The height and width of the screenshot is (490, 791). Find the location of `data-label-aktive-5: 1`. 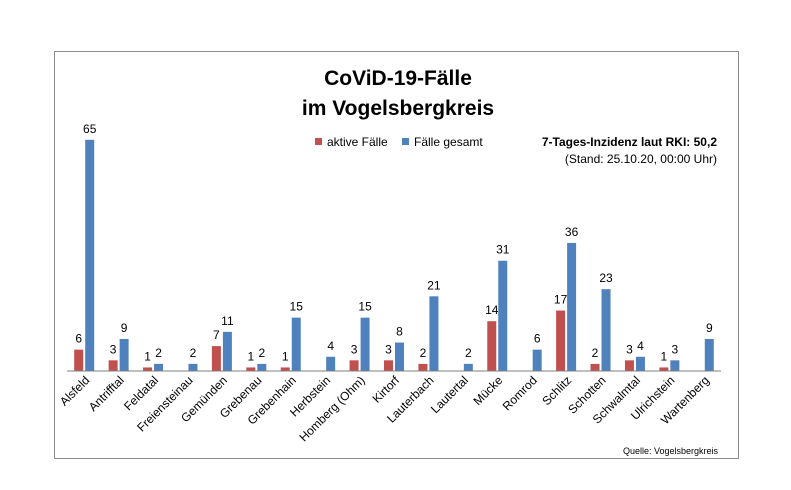

data-label-aktive-5: 1 is located at coordinates (250, 356).